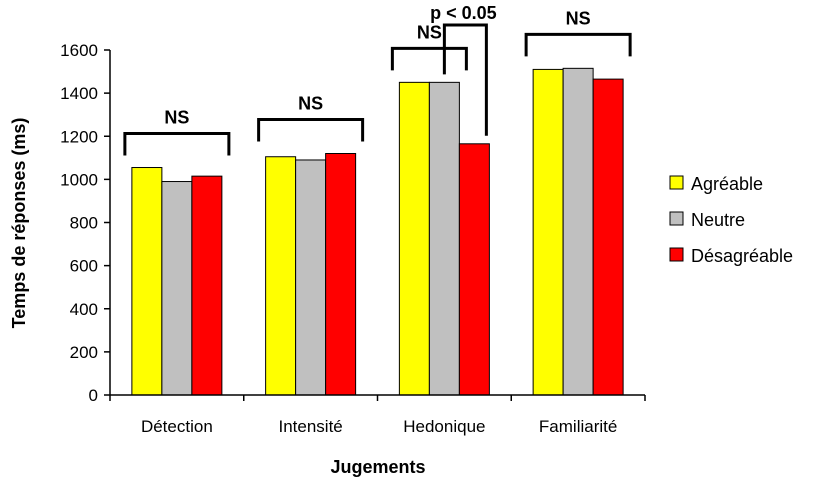  What do you see at coordinates (742, 256) in the screenshot?
I see `legend-label: Désagréable` at bounding box center [742, 256].